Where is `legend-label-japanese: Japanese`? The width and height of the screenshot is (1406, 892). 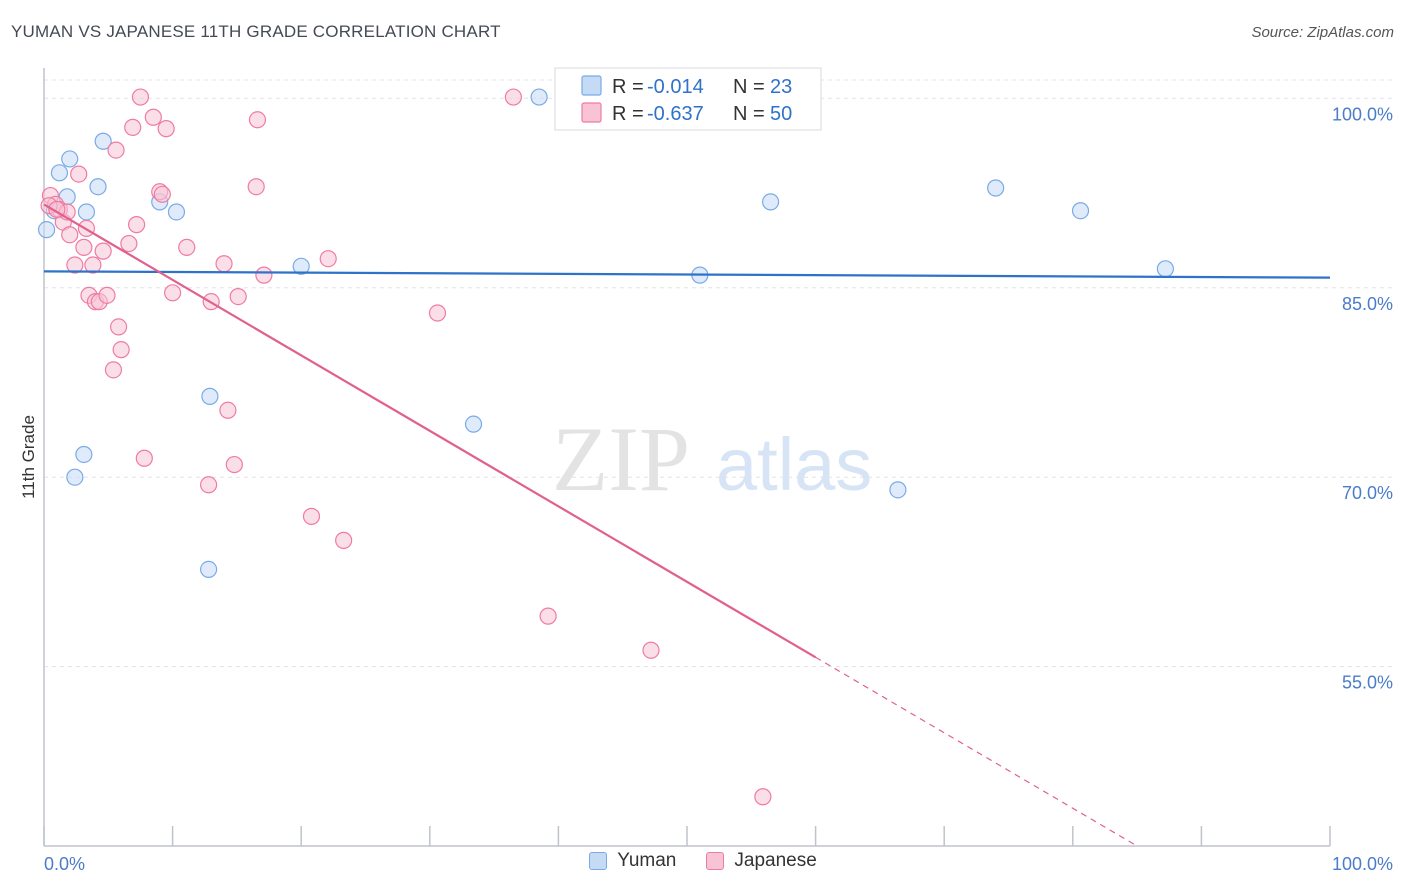
legend-label-japanese: Japanese is located at coordinates (775, 860).